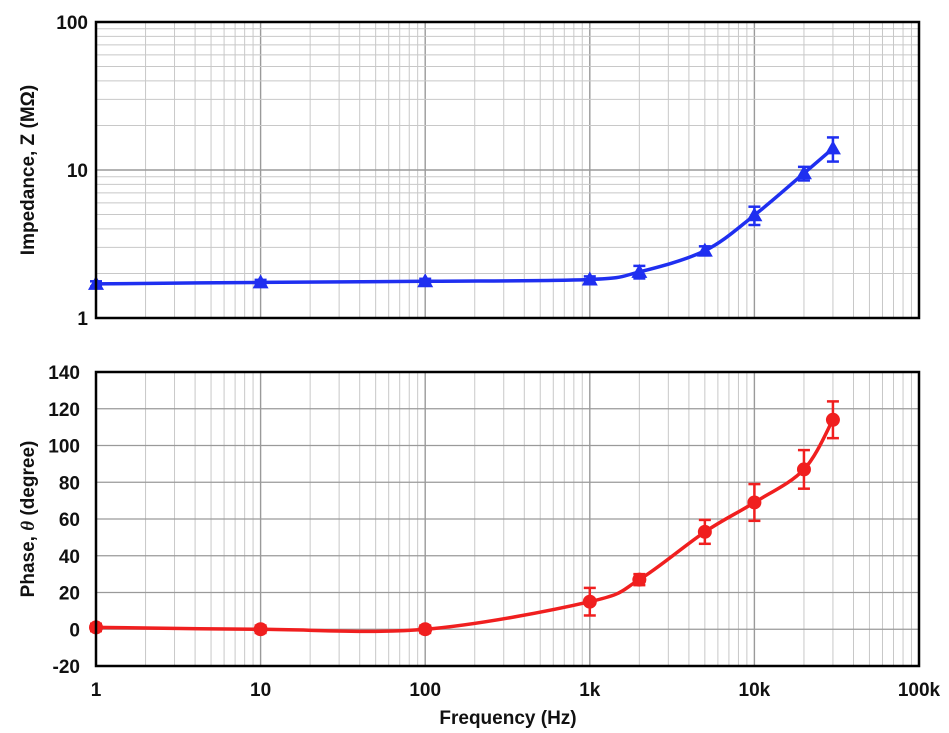 This screenshot has height=733, width=949. I want to click on phase-y-axis-label-unit: (degree), so click(28, 481).